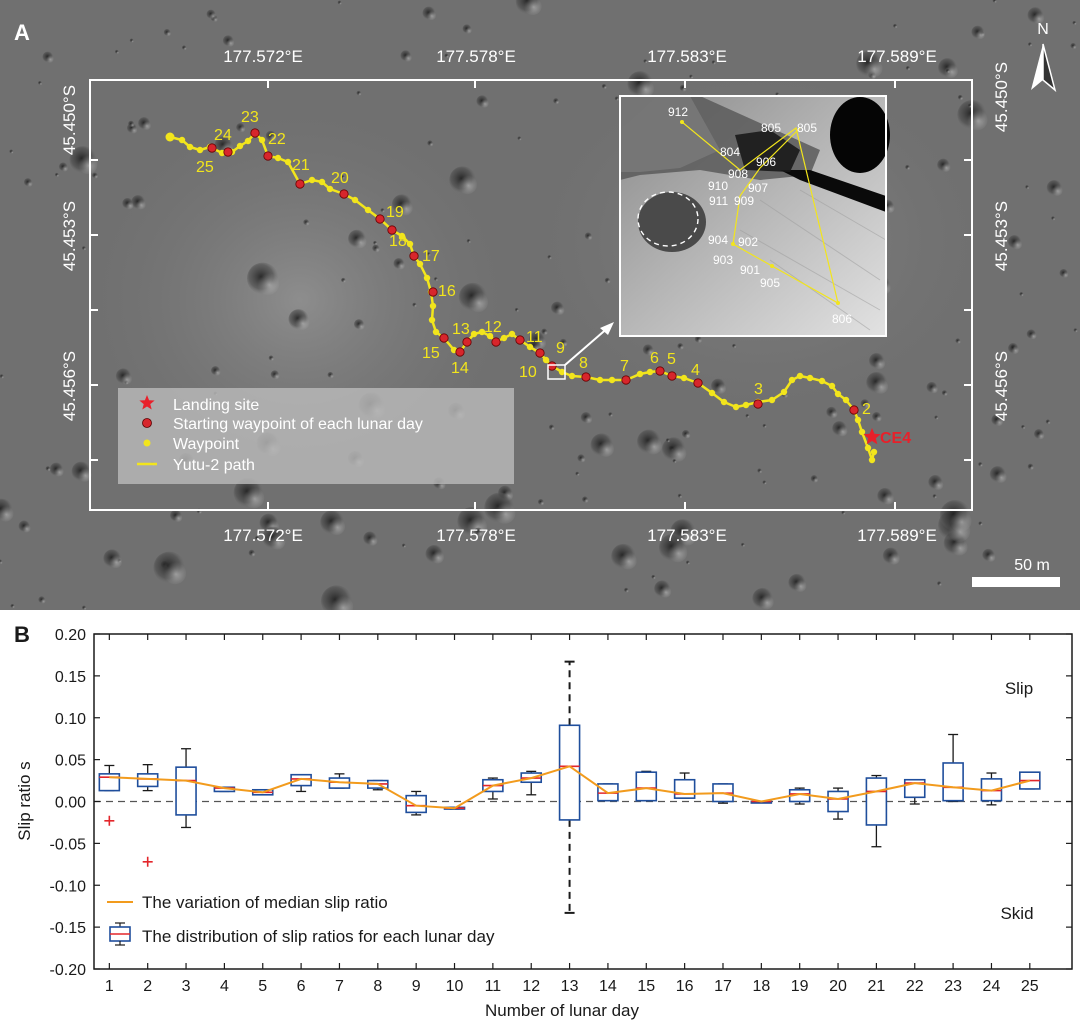 The width and height of the screenshot is (1080, 1026). What do you see at coordinates (455, 986) in the screenshot?
I see `x-tick-label: 10` at bounding box center [455, 986].